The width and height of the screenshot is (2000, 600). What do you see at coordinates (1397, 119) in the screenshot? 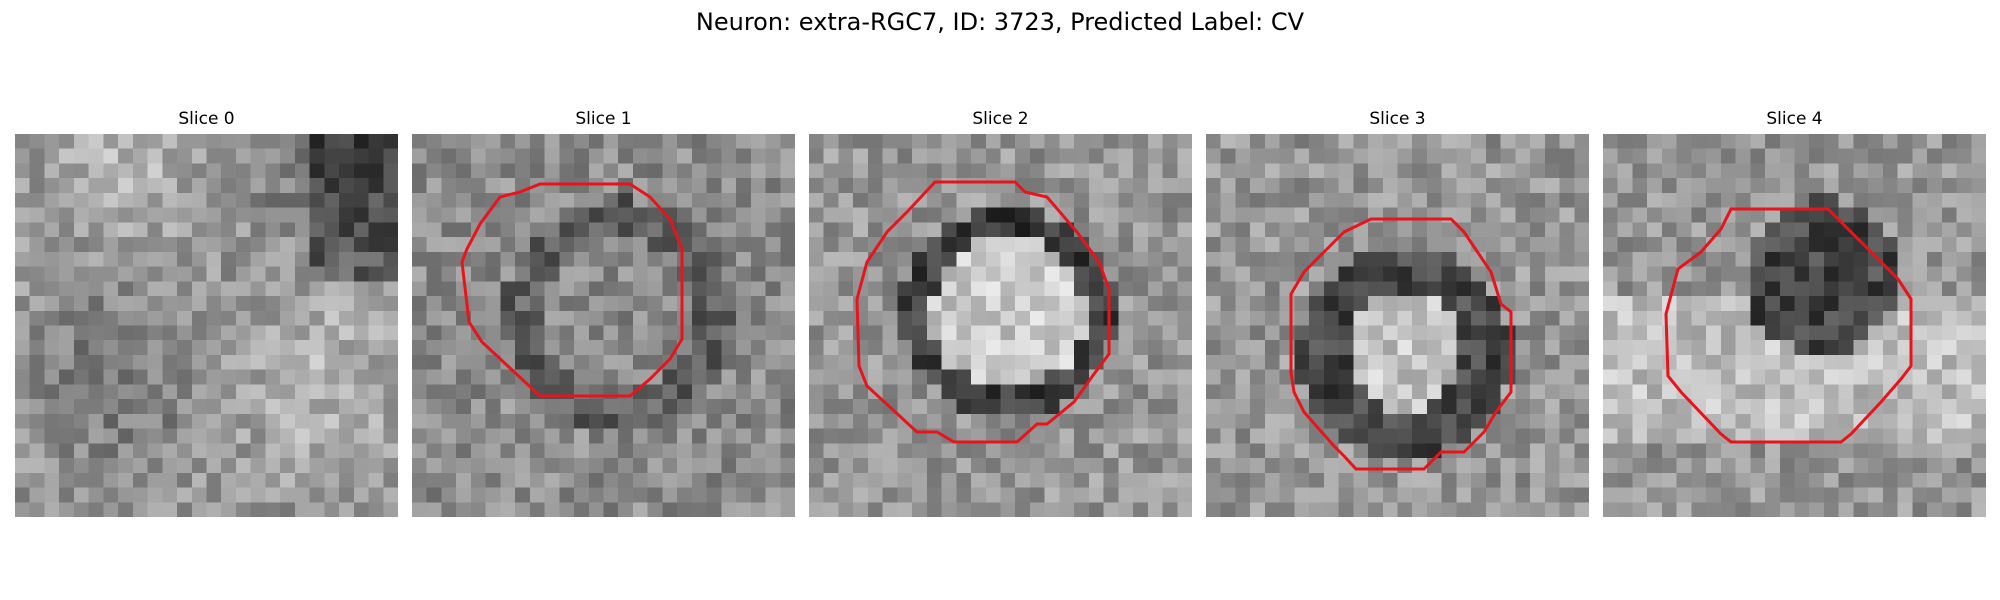
I see `slice-title: Slice 3` at bounding box center [1397, 119].